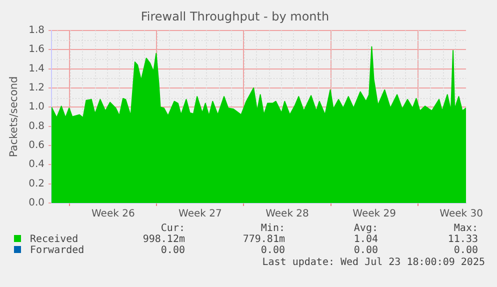  I want to click on x-tick-label: Week 27, so click(200, 214).